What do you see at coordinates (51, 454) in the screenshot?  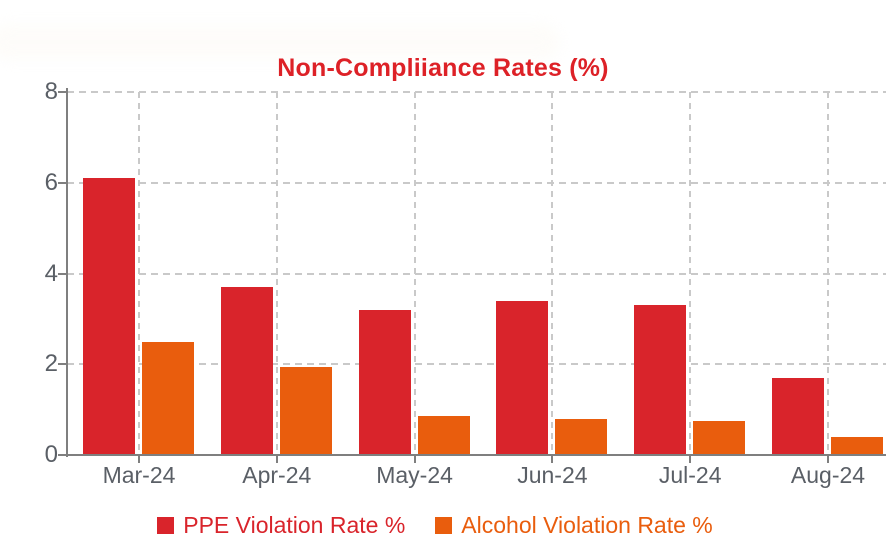 I see `y-axis-label-0: 0` at bounding box center [51, 454].